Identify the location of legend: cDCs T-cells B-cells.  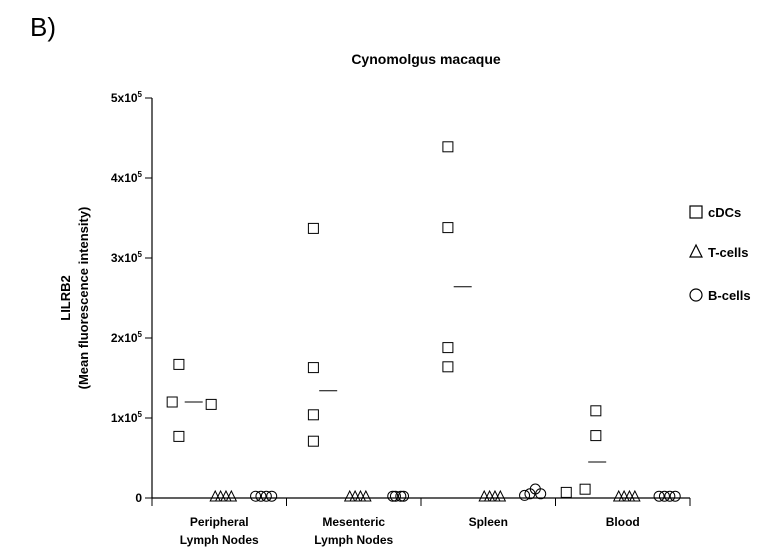
(720, 254).